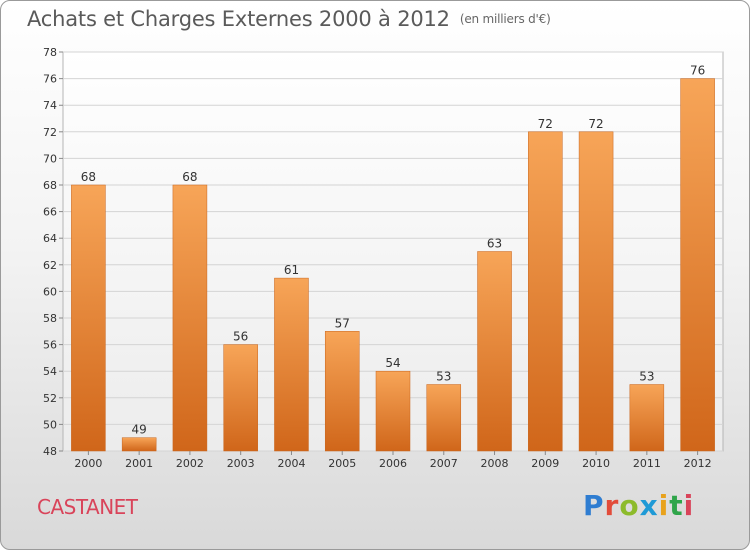  I want to click on y-tick-label: 48, so click(50, 451).